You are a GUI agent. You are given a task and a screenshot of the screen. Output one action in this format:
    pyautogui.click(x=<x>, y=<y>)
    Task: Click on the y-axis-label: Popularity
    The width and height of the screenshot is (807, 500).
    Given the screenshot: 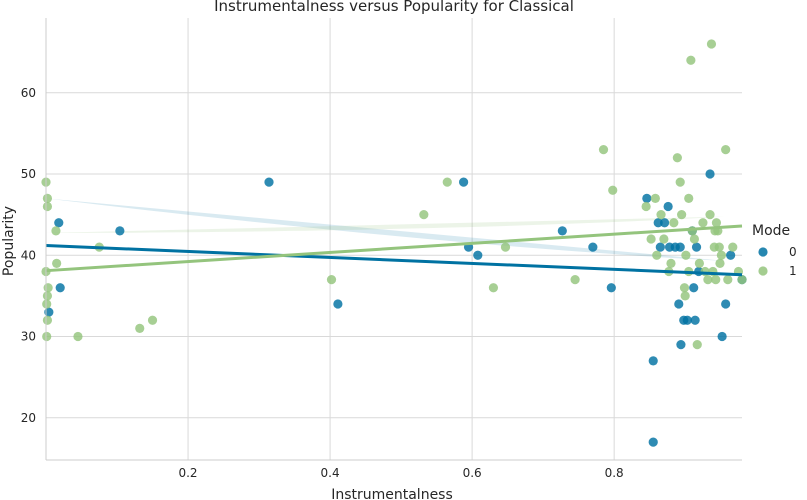 What is the action you would take?
    pyautogui.click(x=9, y=241)
    